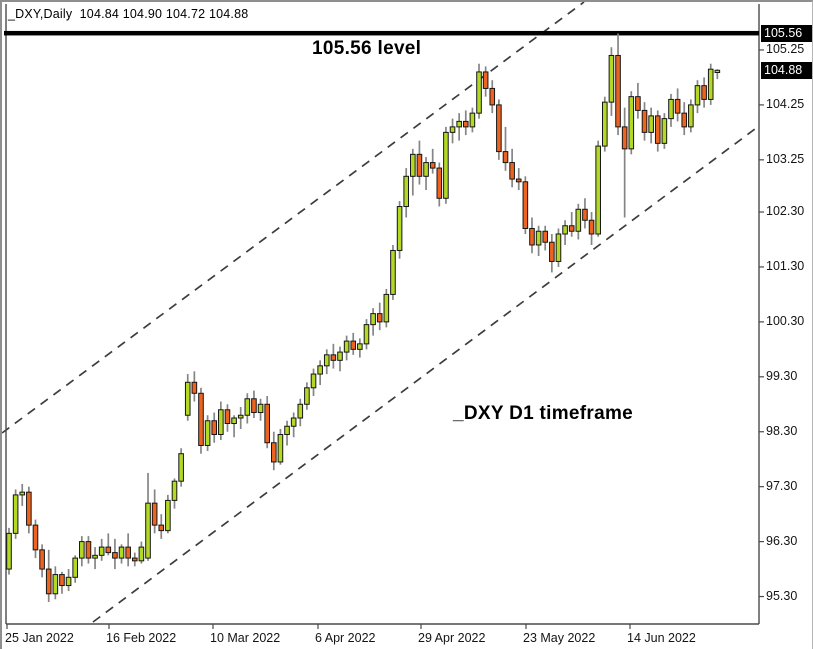 This screenshot has width=813, height=649. What do you see at coordinates (785, 265) in the screenshot?
I see `price-axis-label: 101.30` at bounding box center [785, 265].